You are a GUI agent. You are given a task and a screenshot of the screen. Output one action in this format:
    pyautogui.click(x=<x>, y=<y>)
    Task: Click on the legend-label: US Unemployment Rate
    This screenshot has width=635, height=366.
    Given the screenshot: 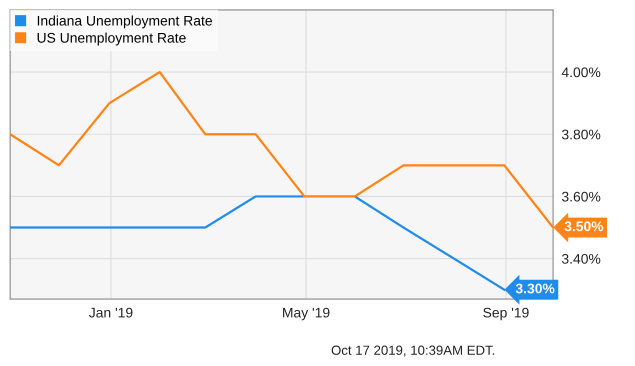 What is the action you would take?
    pyautogui.click(x=112, y=39)
    